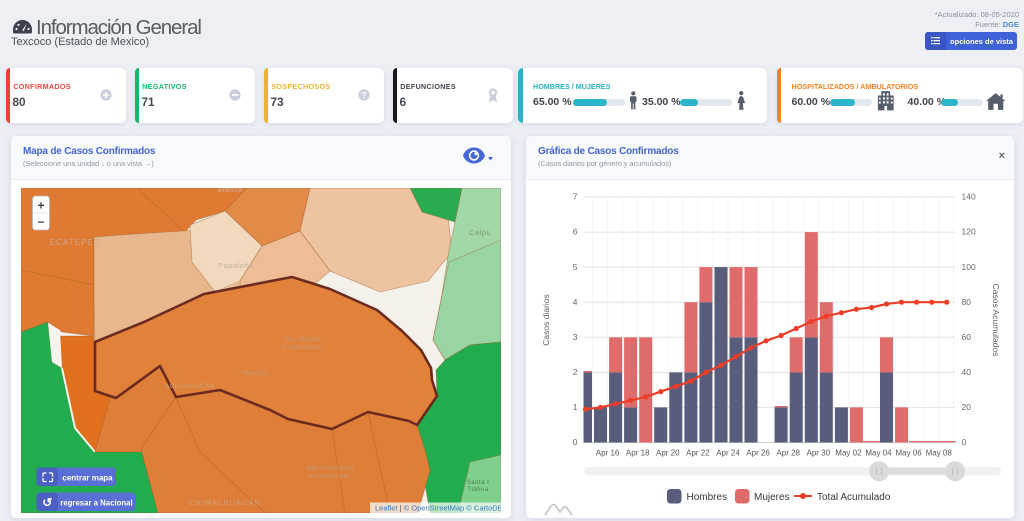  I want to click on svg-text: Mujeres, so click(772, 497).